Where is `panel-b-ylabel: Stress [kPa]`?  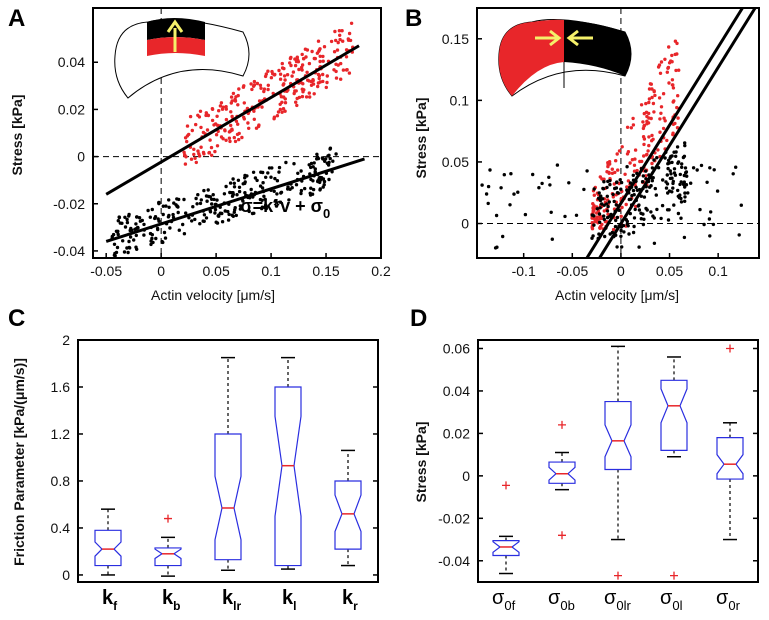
panel-b-ylabel: Stress [kPa] is located at coordinates (421, 138).